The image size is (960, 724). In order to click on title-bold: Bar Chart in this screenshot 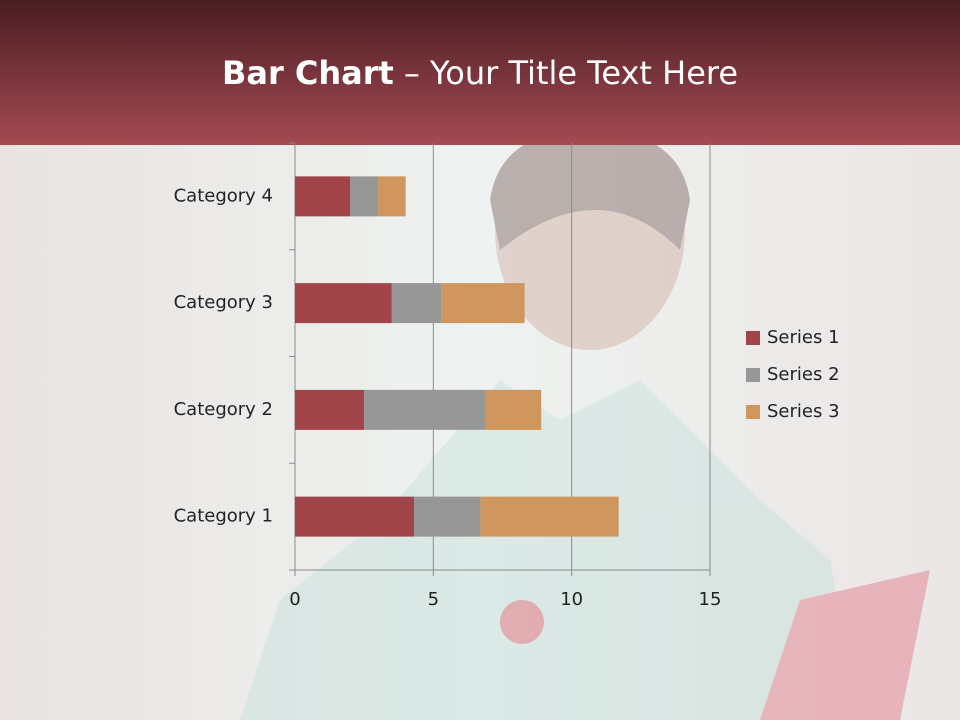, I will do `click(308, 73)`.